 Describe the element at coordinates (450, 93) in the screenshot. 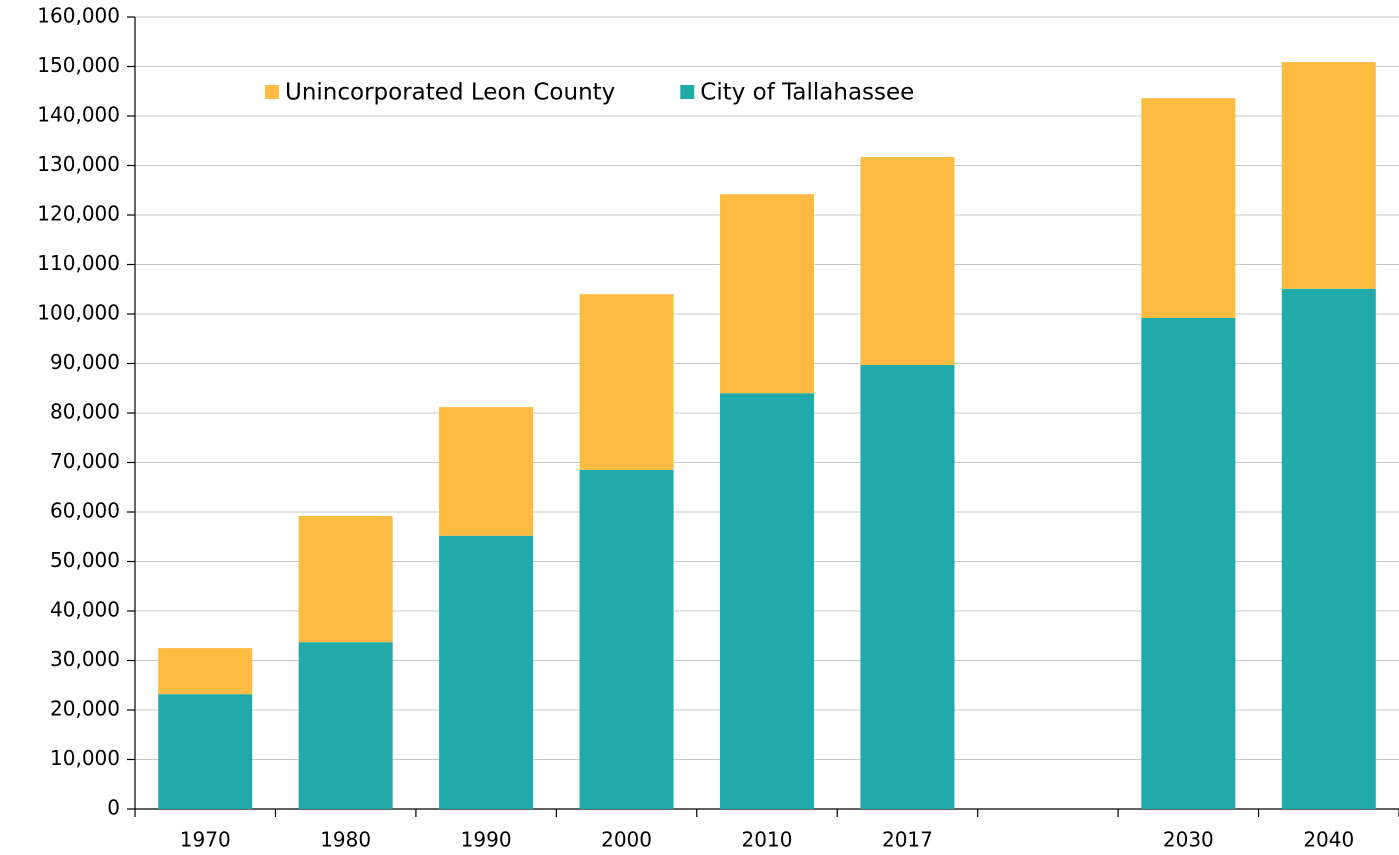

I see `legend-label: Unincorporated Leon County` at that location.